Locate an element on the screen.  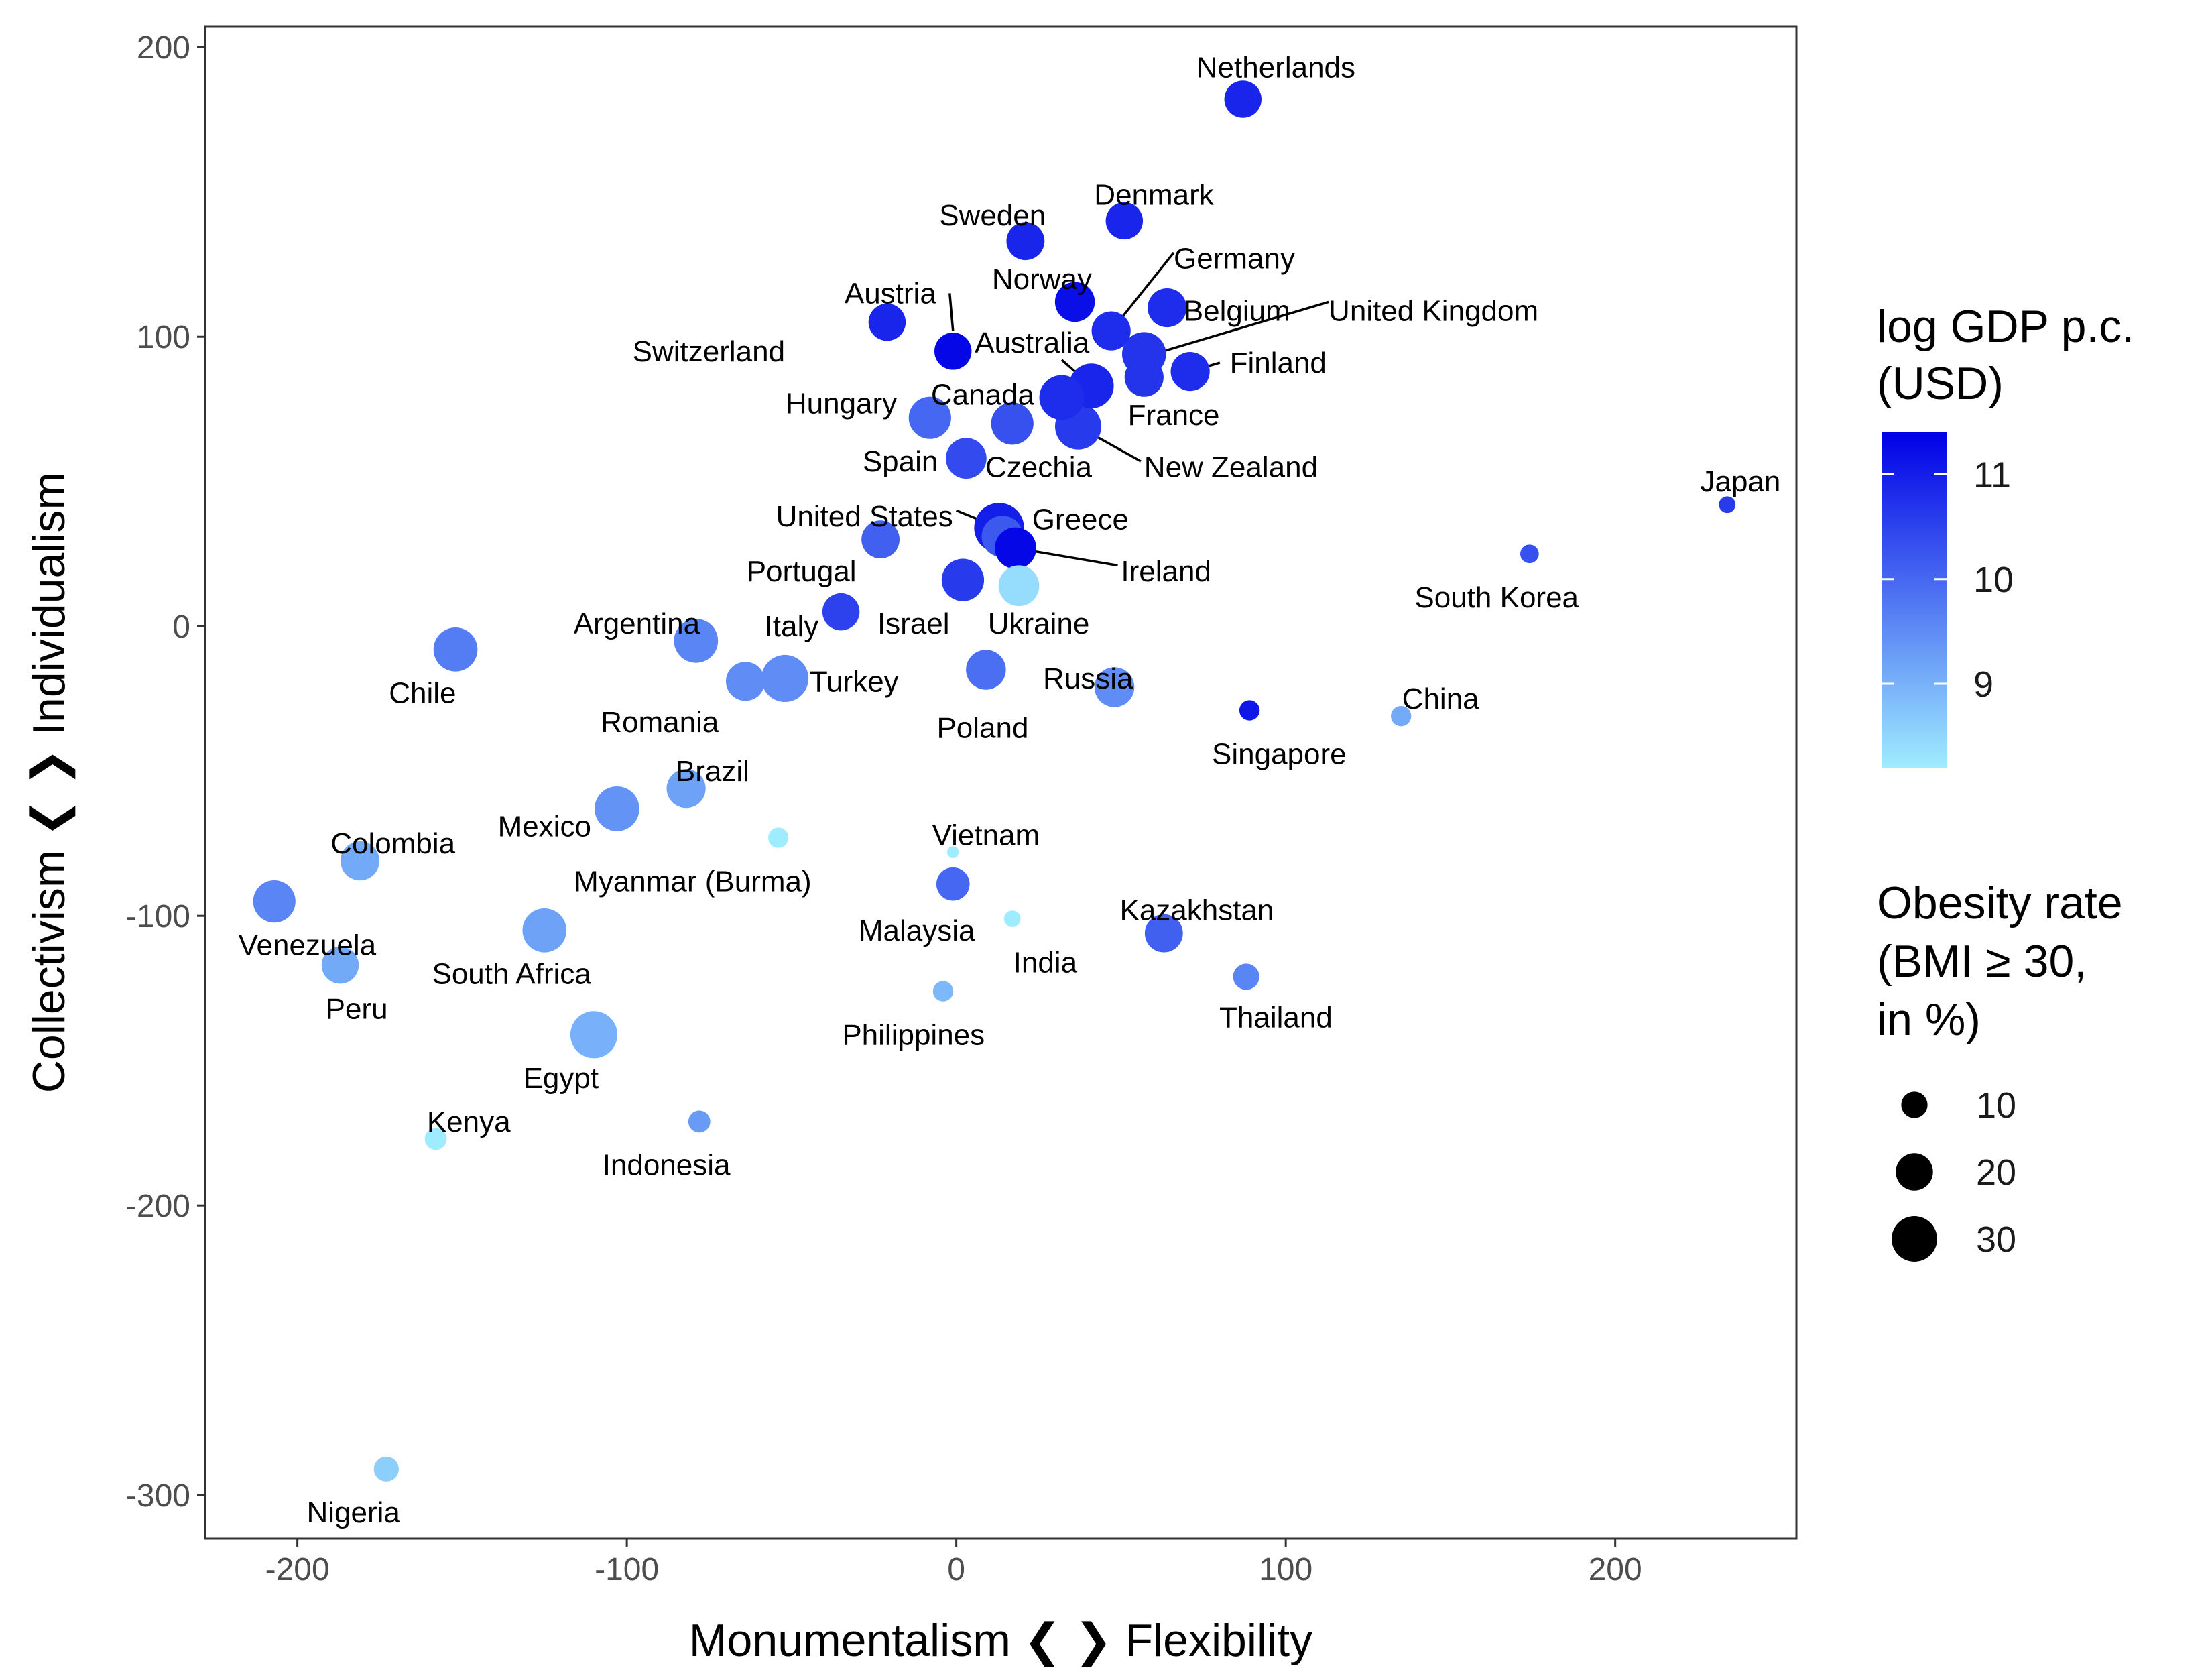
colorbar-ticks: 9 10 11 is located at coordinates (1948, 580).